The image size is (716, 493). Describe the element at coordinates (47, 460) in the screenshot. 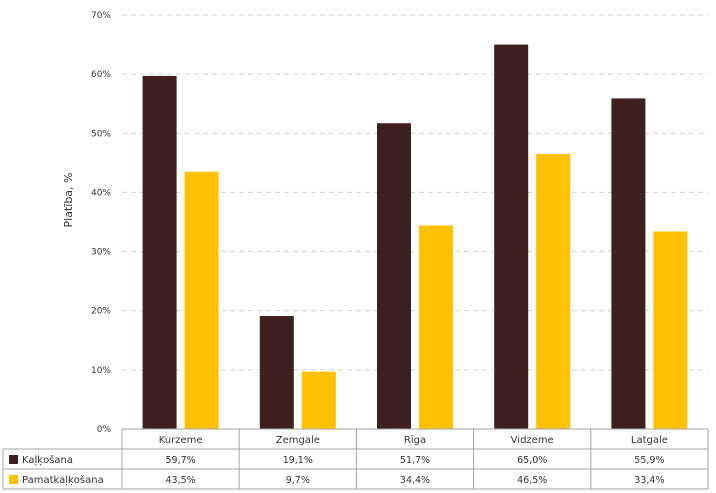

I see `legend-label: Kaļķošana` at that location.